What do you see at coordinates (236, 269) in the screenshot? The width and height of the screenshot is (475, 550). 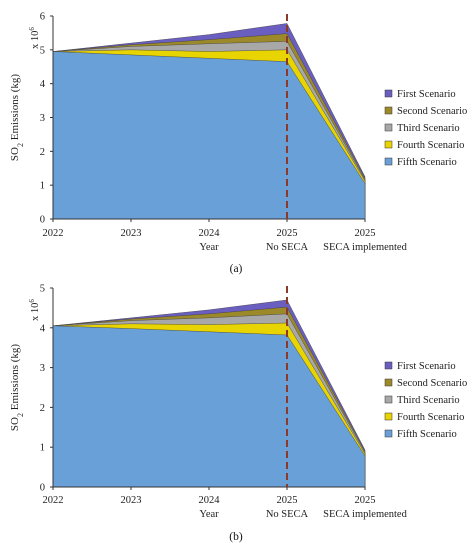 I see `panel-label: (a)` at bounding box center [236, 269].